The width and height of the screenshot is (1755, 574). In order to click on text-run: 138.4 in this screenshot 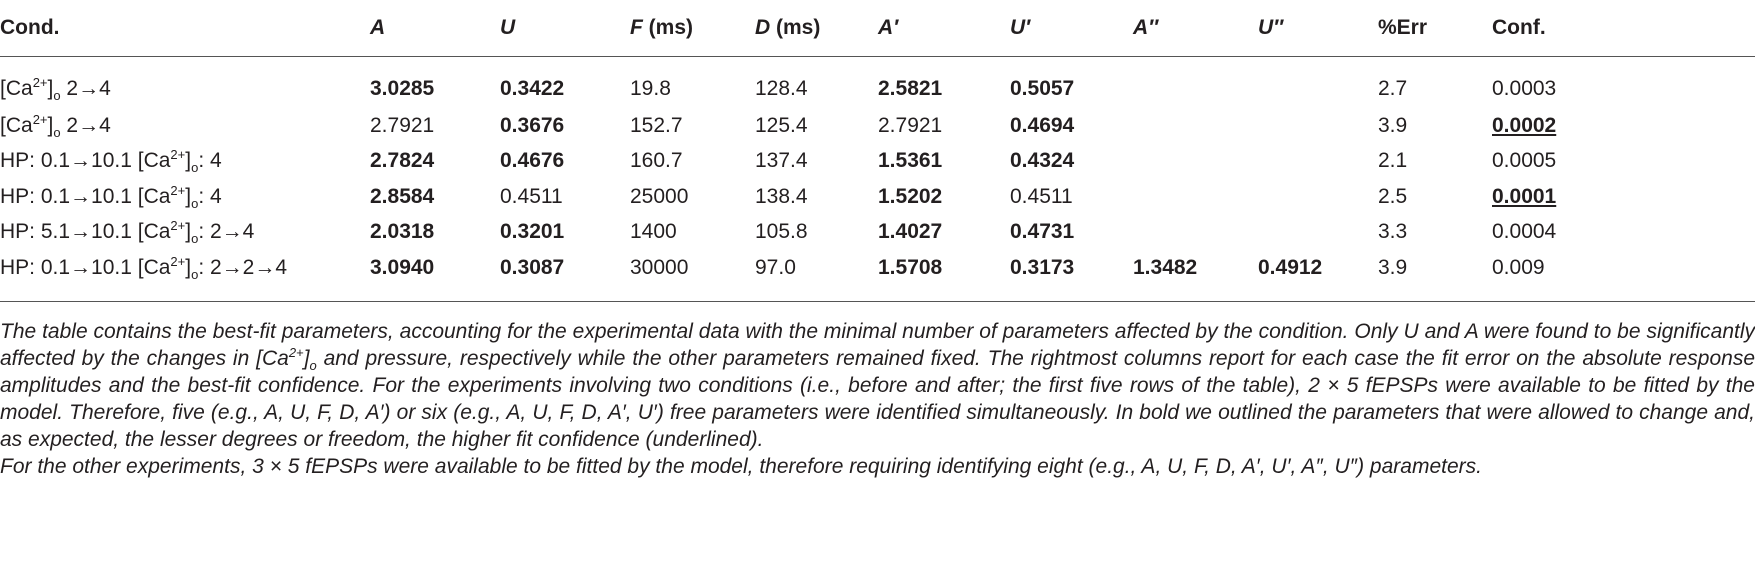, I will do `click(781, 196)`.